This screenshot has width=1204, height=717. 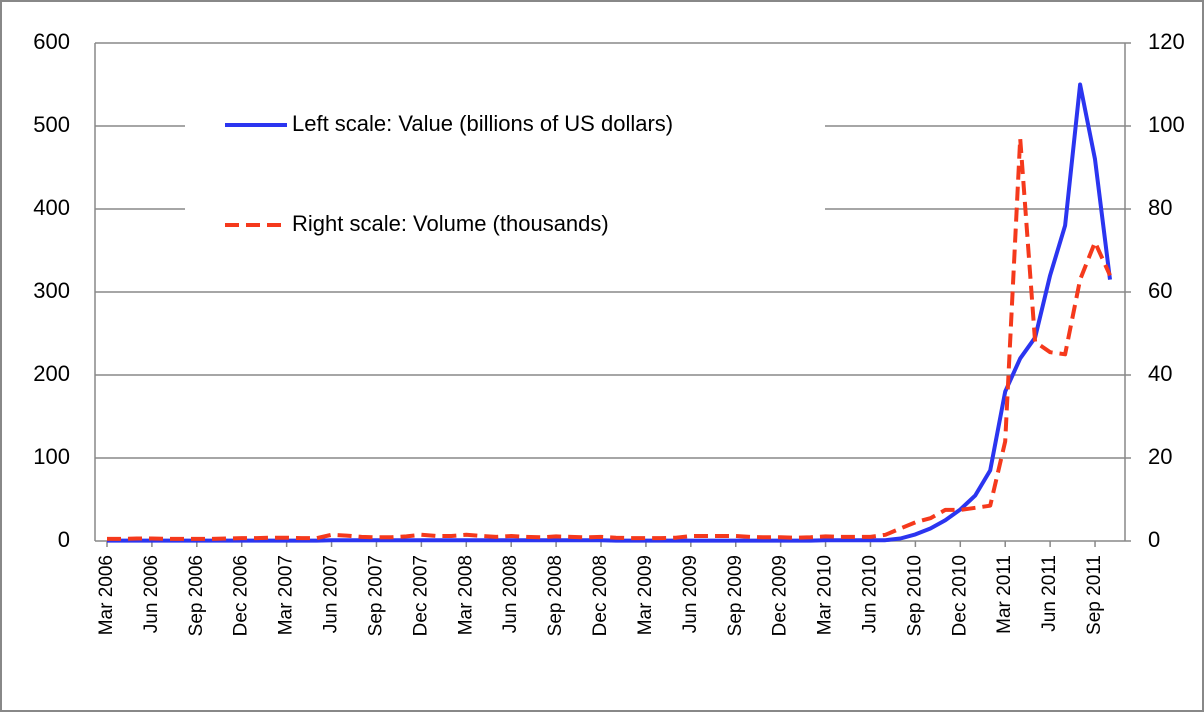 What do you see at coordinates (1160, 373) in the screenshot?
I see `y2-tick-label: 40` at bounding box center [1160, 373].